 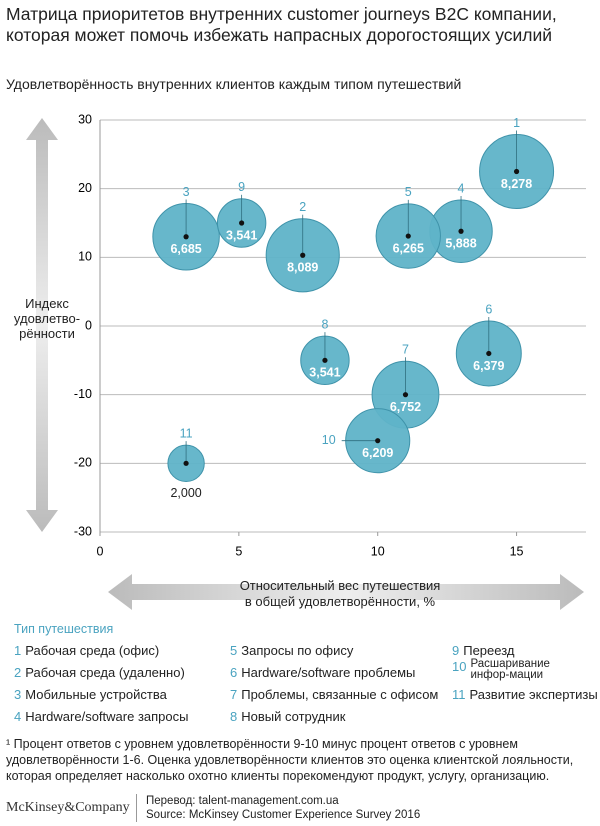 What do you see at coordinates (238, 551) in the screenshot?
I see `x-tick-label: 5` at bounding box center [238, 551].